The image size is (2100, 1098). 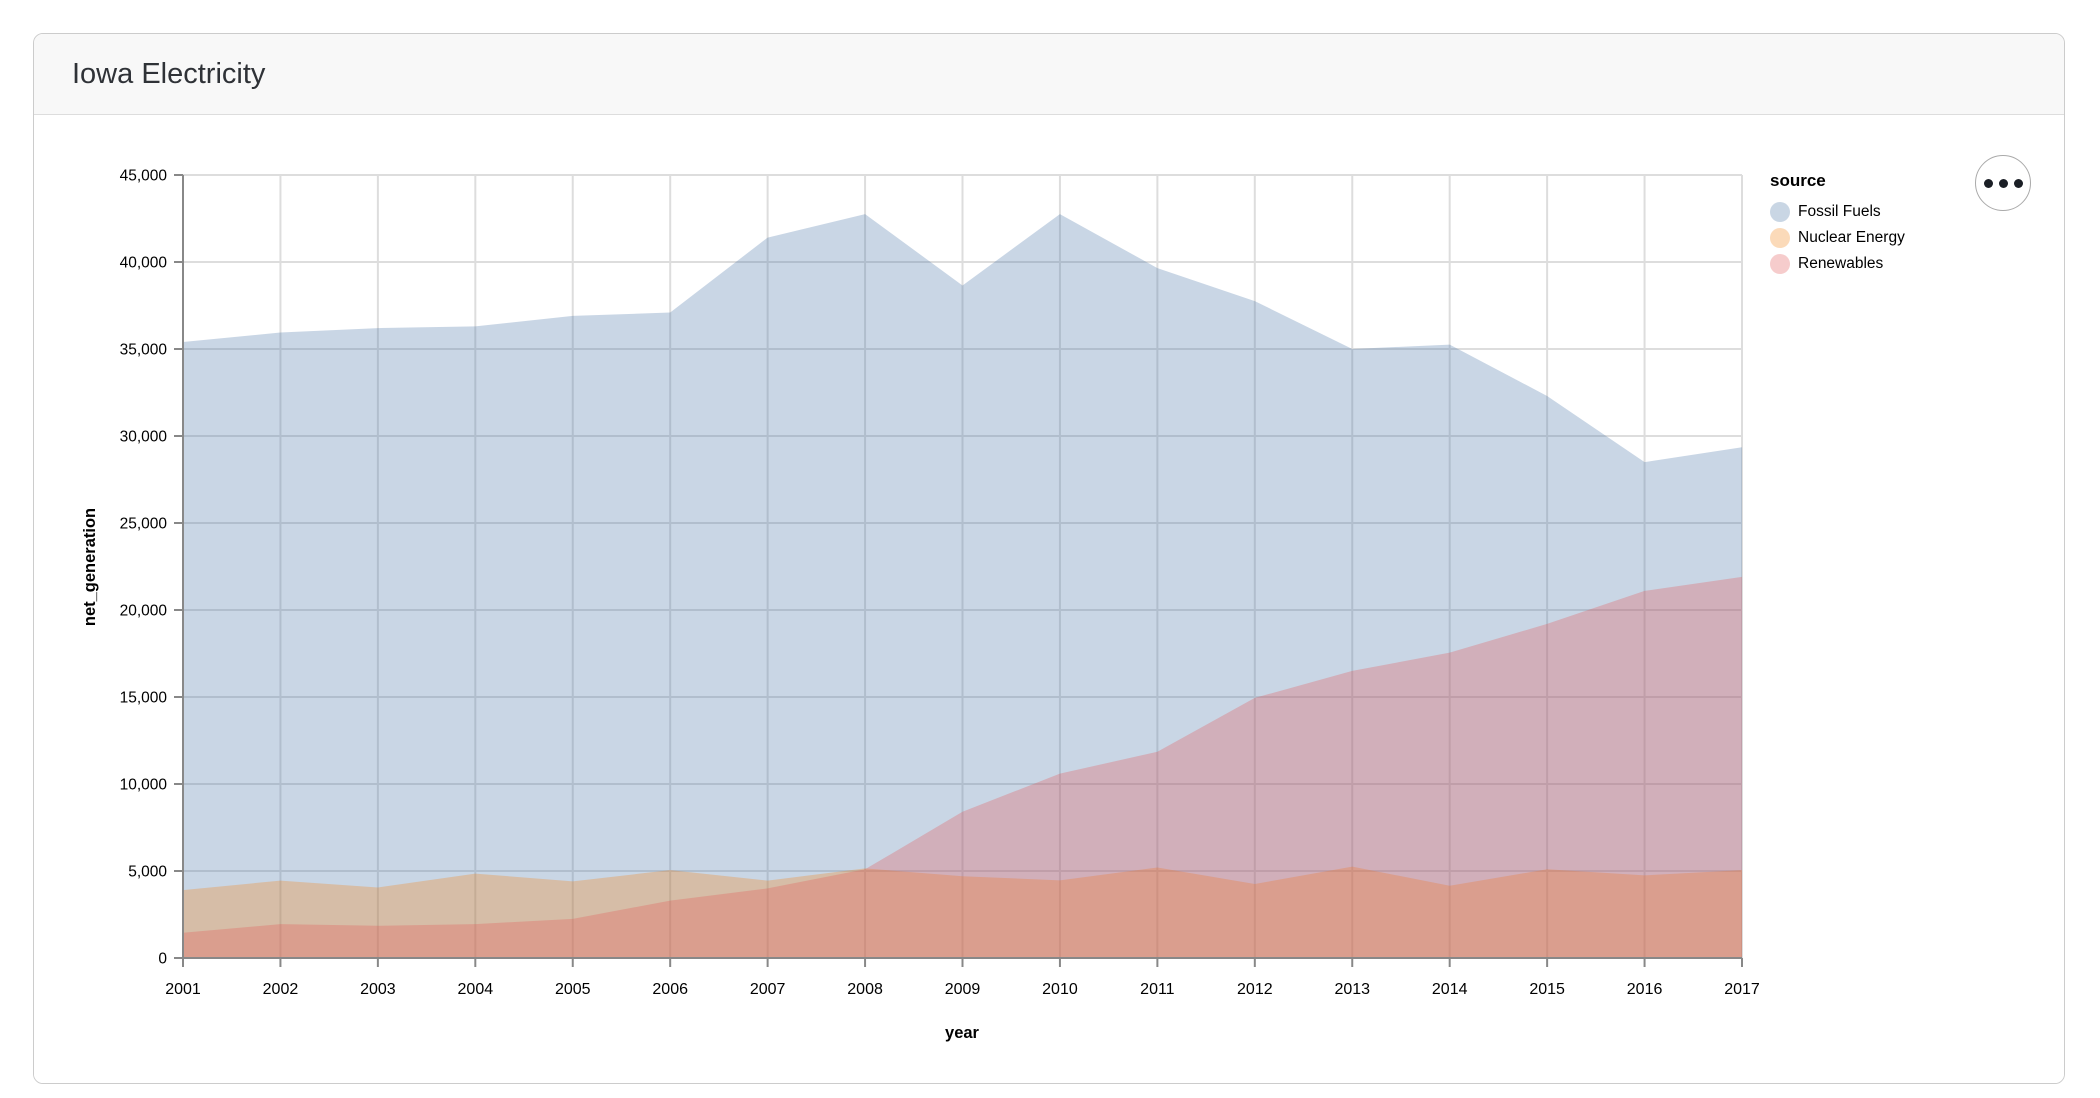 What do you see at coordinates (1352, 989) in the screenshot?
I see `x-tick-label: 2013` at bounding box center [1352, 989].